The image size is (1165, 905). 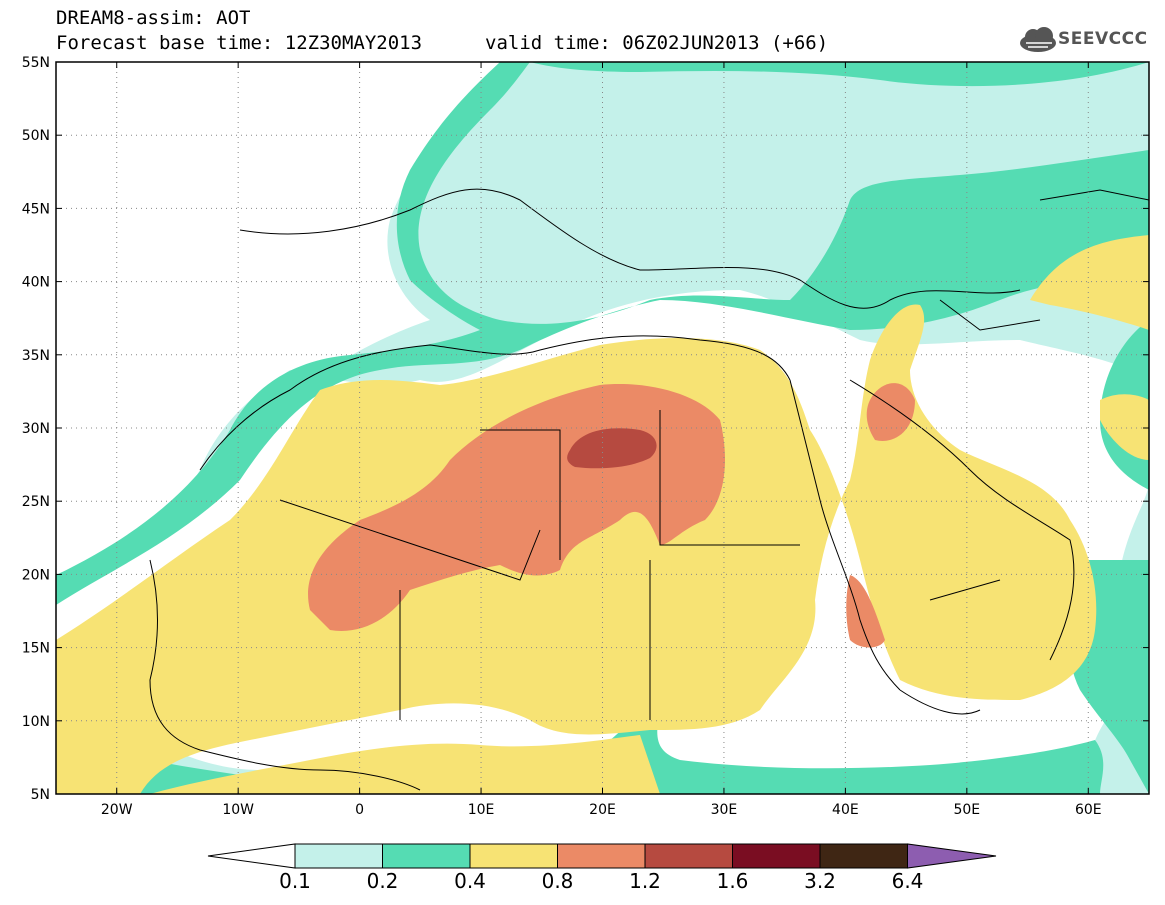 What do you see at coordinates (238, 810) in the screenshot?
I see `lon-label: 10W` at bounding box center [238, 810].